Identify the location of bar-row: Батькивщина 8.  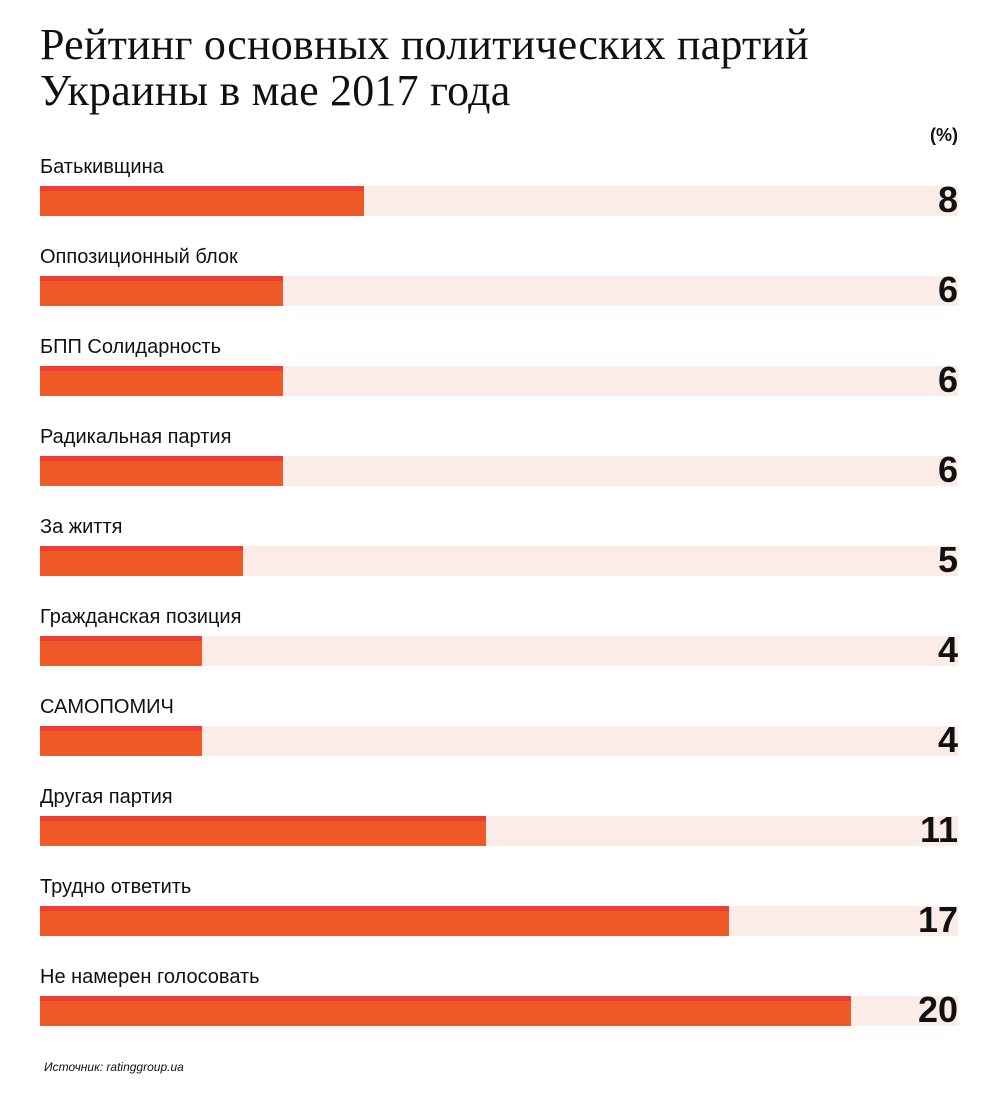
(499, 188).